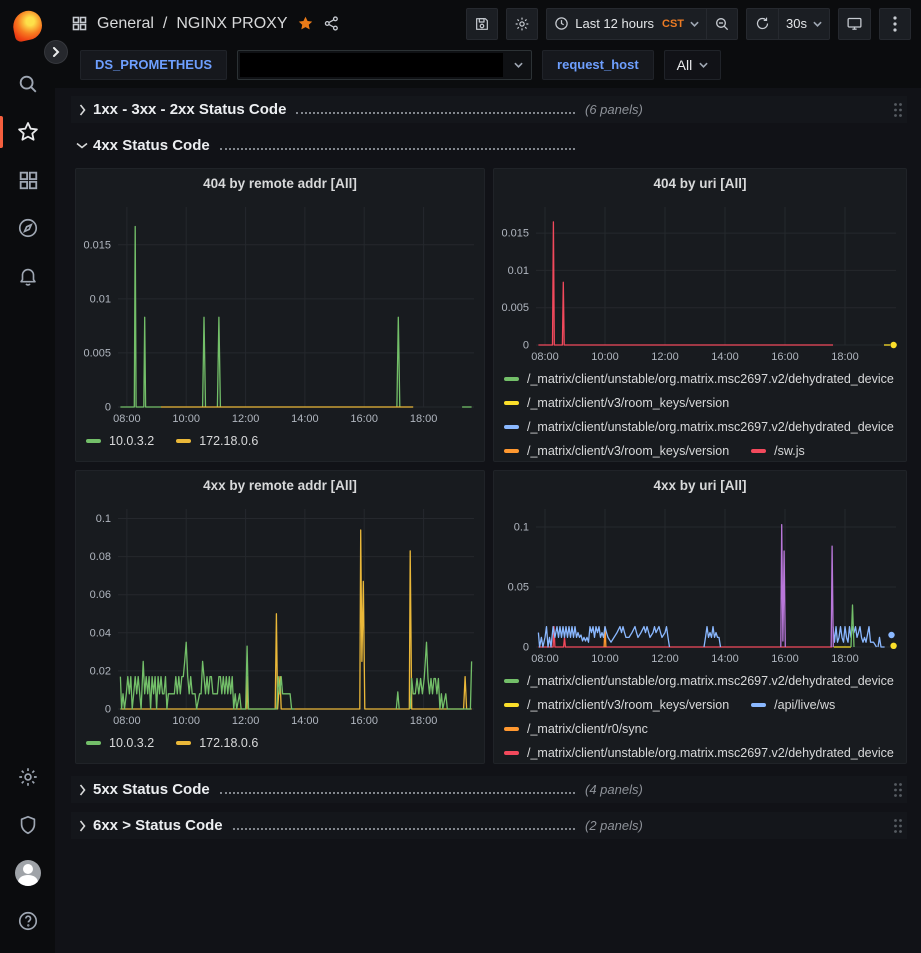 The height and width of the screenshot is (953, 921). What do you see at coordinates (27, 825) in the screenshot?
I see `sidebar-item-server-admin` at bounding box center [27, 825].